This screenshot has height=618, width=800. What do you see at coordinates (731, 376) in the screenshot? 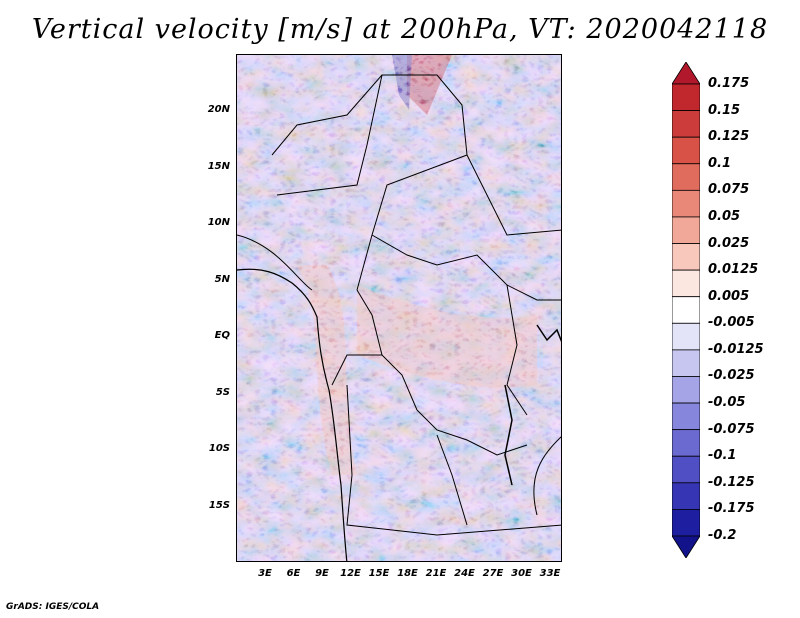
I see `colorbar-tick-label: -0.025` at bounding box center [731, 376].